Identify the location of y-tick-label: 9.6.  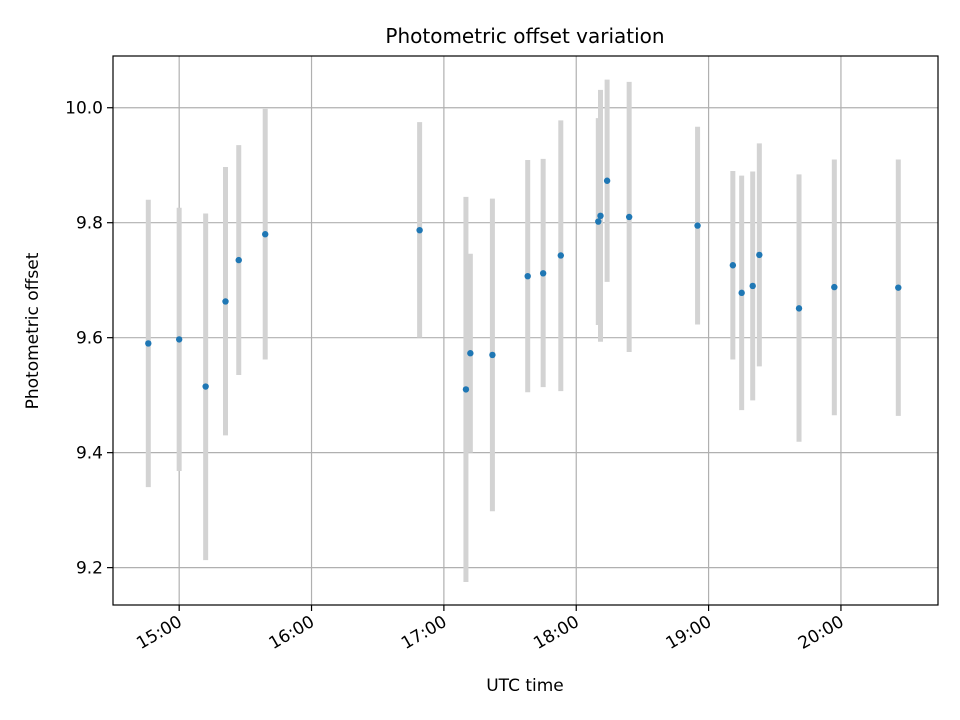
(89, 339).